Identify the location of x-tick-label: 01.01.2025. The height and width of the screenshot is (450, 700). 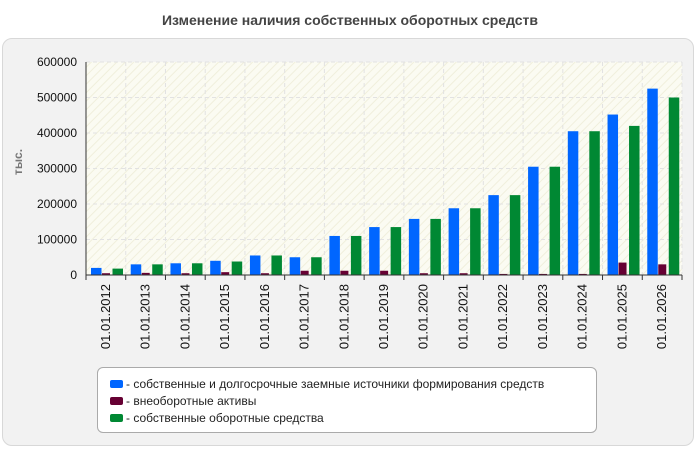
(621, 316).